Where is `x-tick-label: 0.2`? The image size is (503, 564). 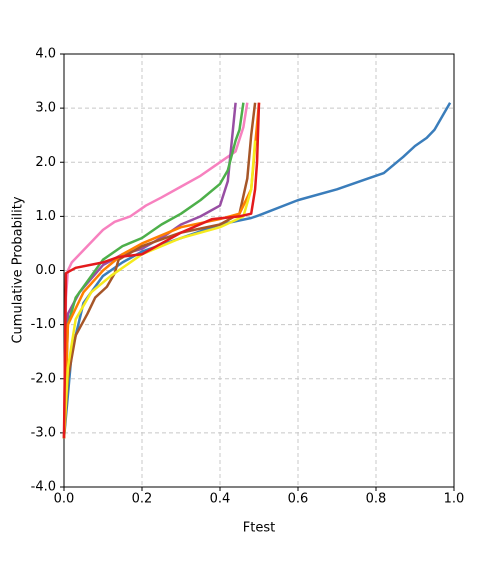
x-tick-label: 0.2 is located at coordinates (142, 499).